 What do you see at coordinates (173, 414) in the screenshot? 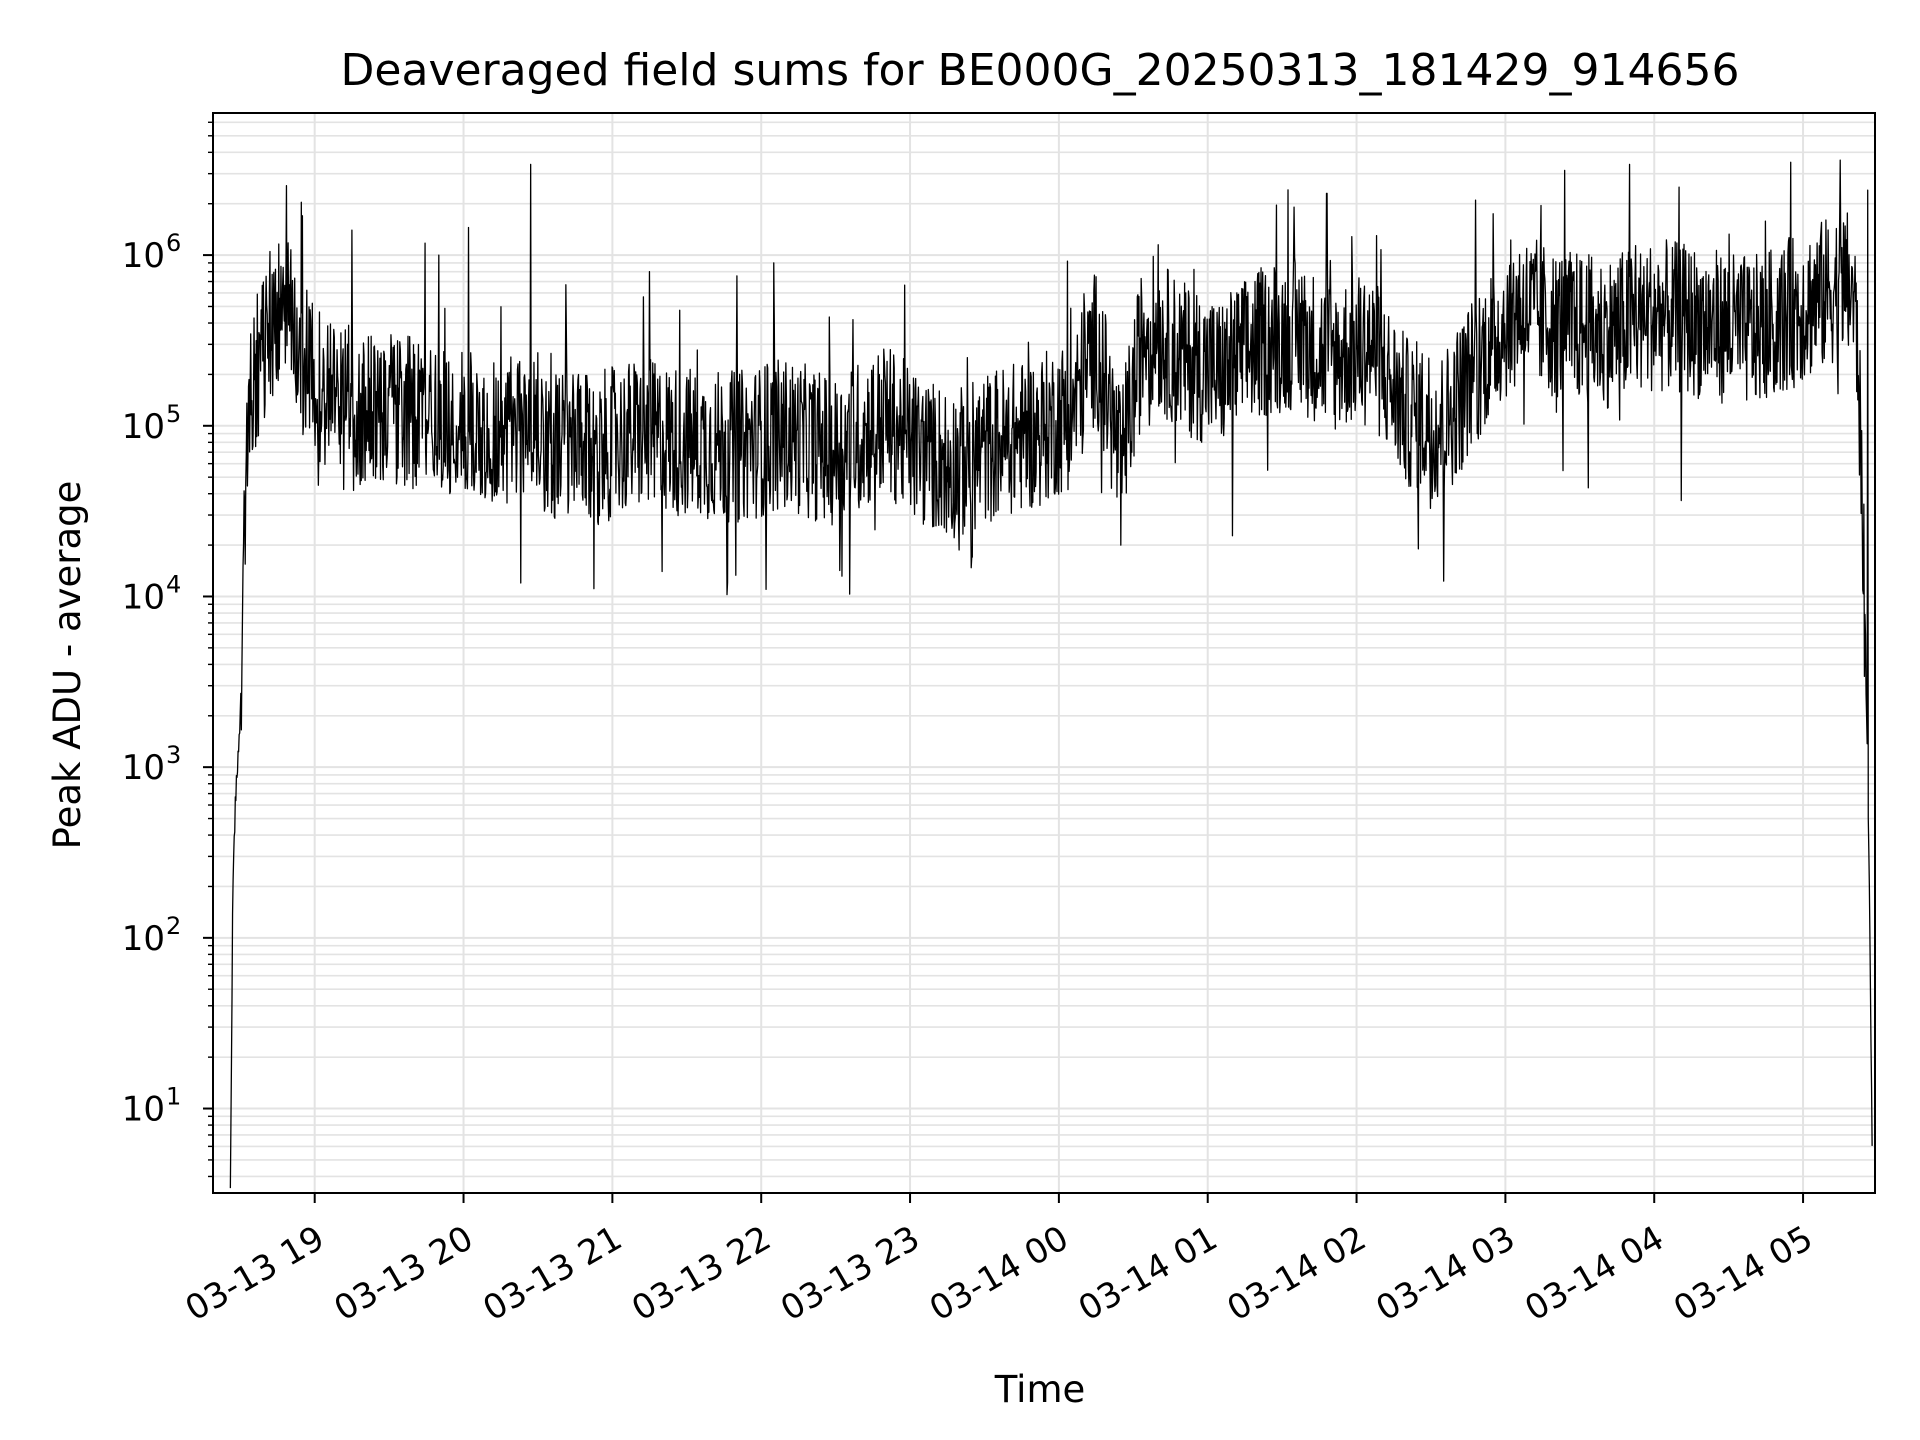
I see `y-tick-exponent: 5` at bounding box center [173, 414].